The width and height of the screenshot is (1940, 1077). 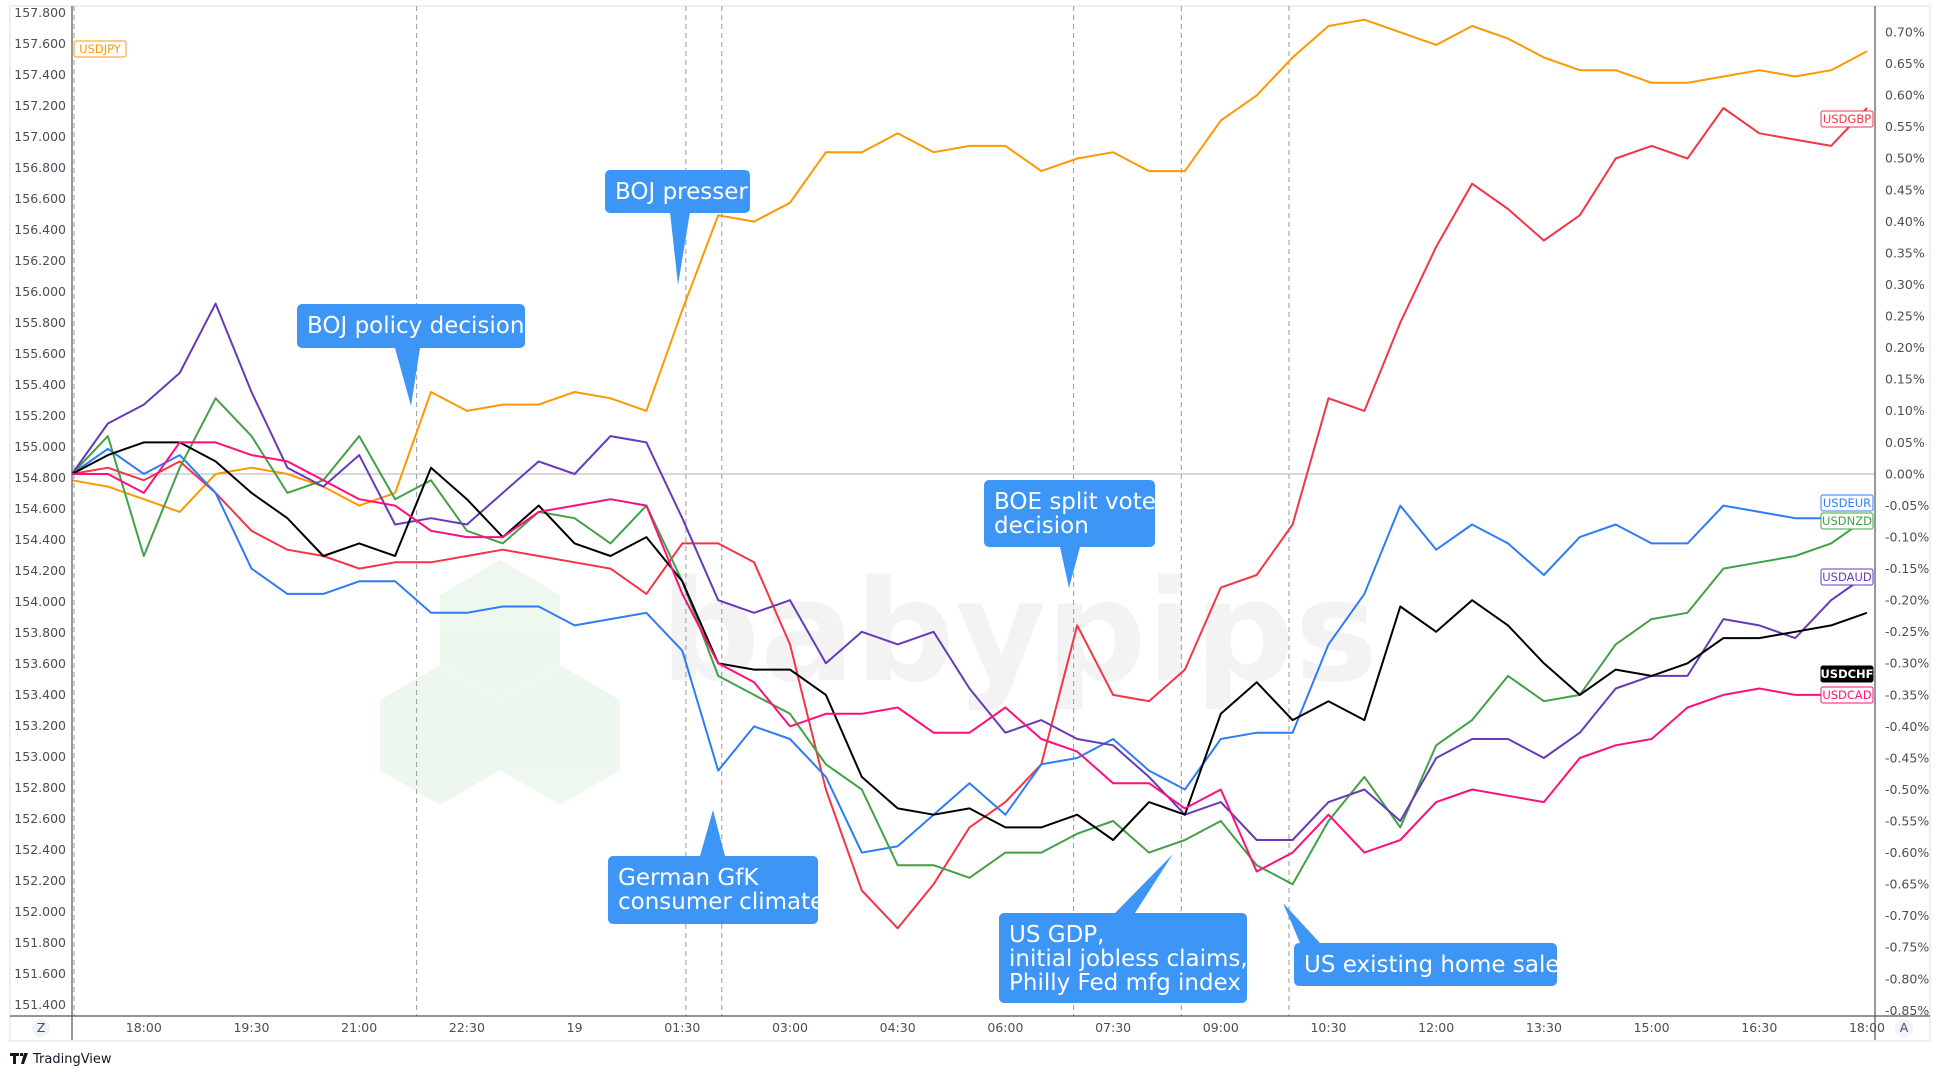 What do you see at coordinates (1436, 1027) in the screenshot?
I see `time-tick-label: 12:00` at bounding box center [1436, 1027].